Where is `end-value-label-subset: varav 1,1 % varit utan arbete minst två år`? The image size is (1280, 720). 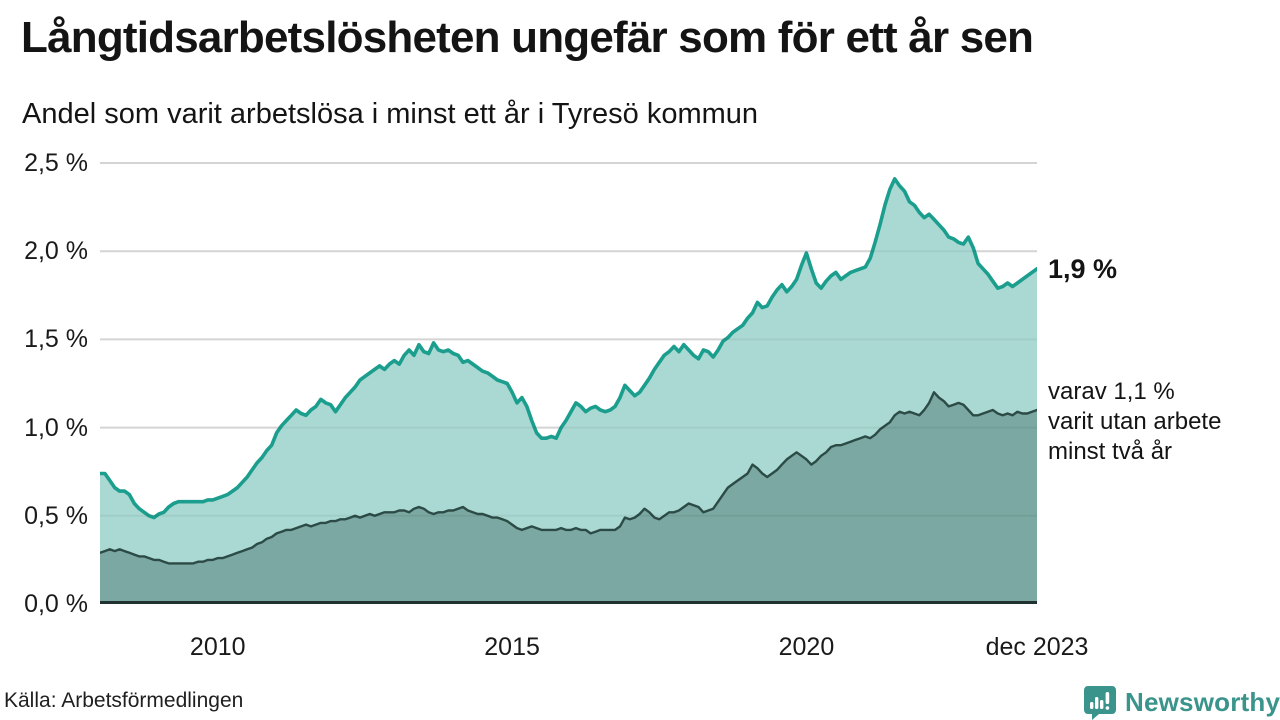 end-value-label-subset: varav 1,1 % varit utan arbete minst två år is located at coordinates (1134, 422).